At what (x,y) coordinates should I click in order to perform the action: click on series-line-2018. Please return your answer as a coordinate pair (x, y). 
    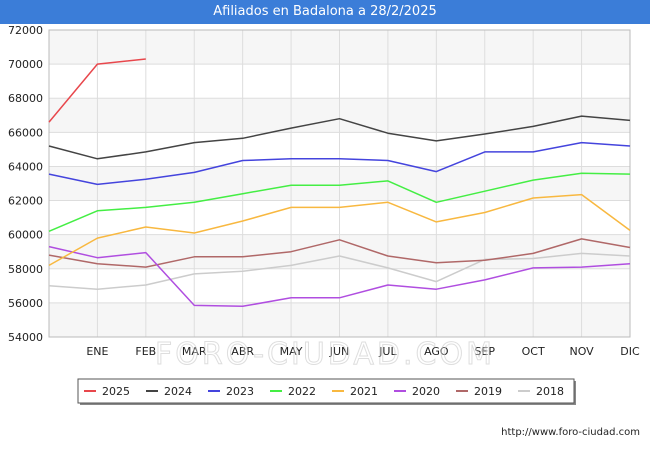
    Looking at the image, I should click on (339, 271).